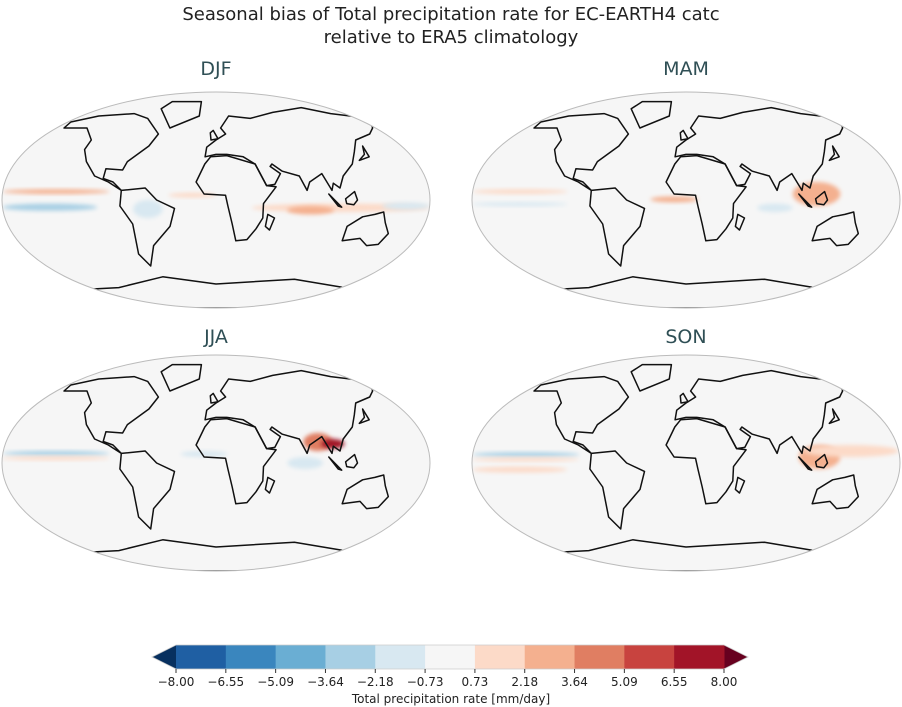 The image size is (902, 707). I want to click on map-panel-jja, so click(216, 463).